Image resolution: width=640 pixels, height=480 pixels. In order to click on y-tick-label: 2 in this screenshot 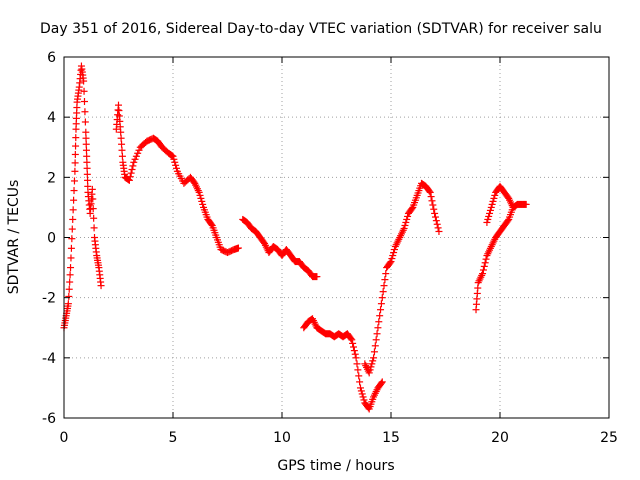, I will do `click(51, 178)`.